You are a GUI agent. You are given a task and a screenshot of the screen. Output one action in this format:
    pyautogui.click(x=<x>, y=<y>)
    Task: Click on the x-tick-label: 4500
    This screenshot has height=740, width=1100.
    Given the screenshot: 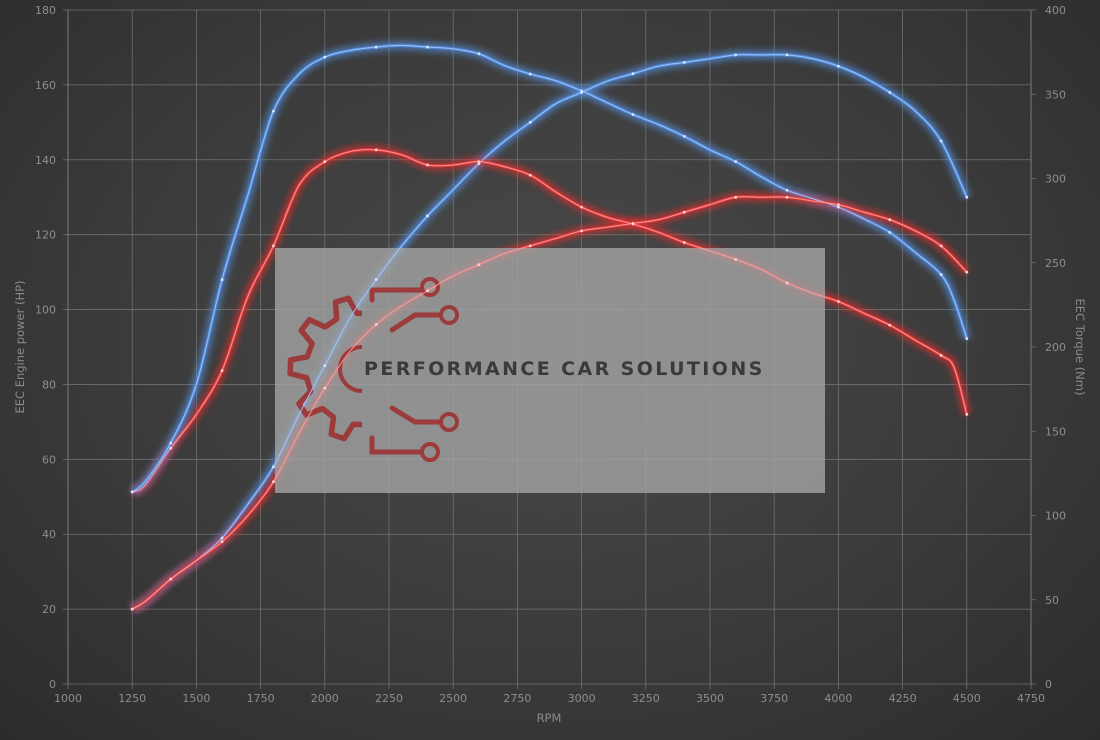 What is the action you would take?
    pyautogui.click(x=967, y=698)
    